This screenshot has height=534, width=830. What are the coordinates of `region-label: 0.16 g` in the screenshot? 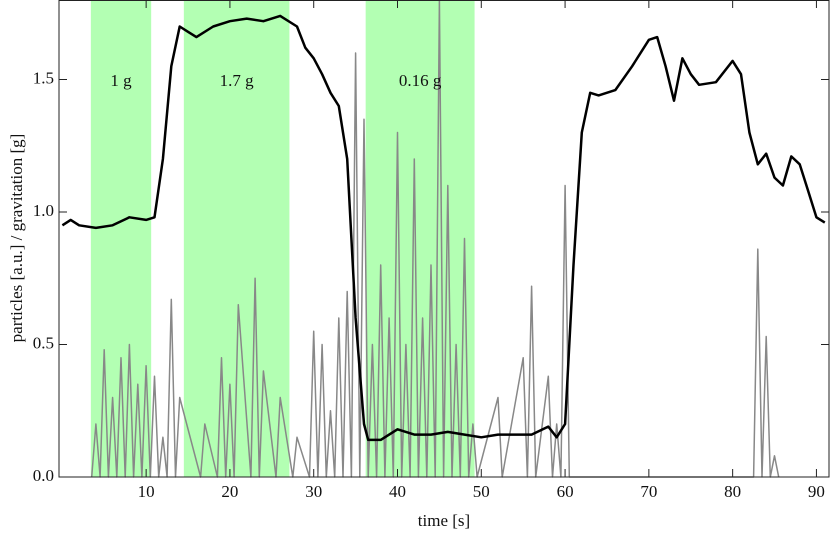 It's located at (420, 80).